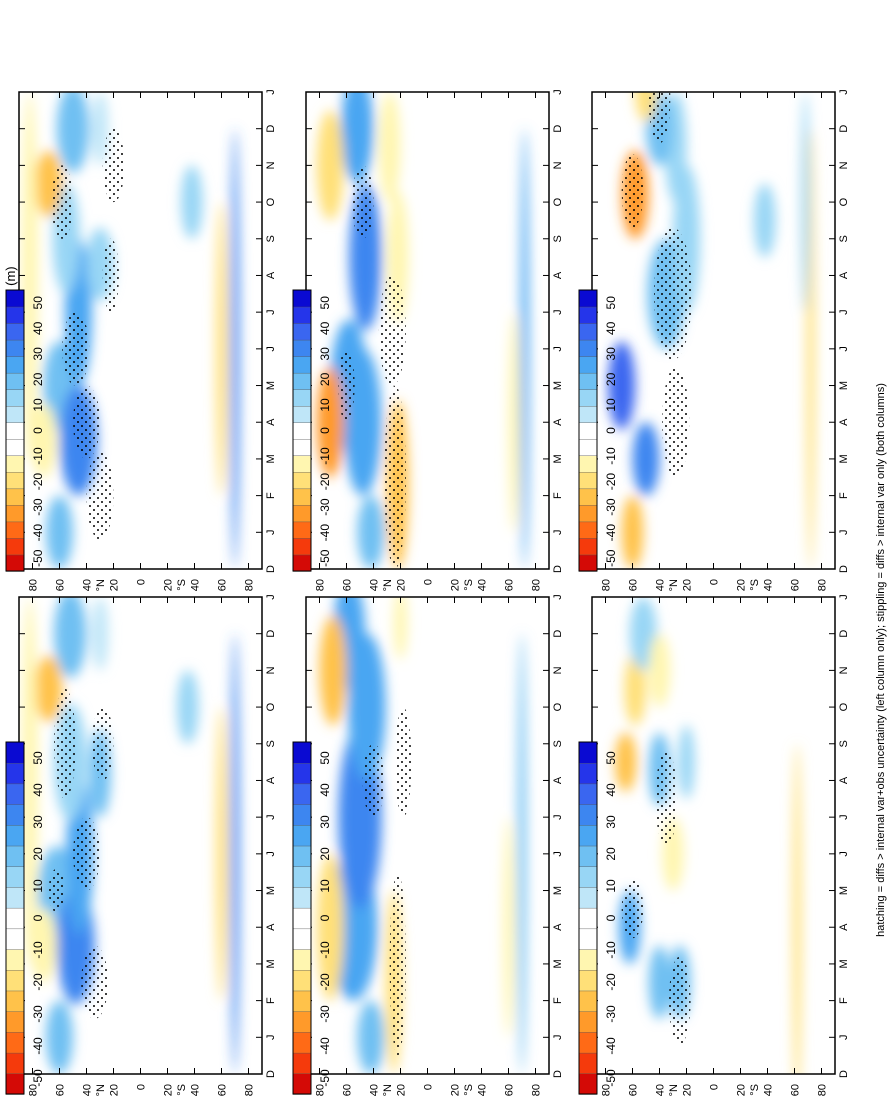  I want to click on colorbar-tick-label: 10, so click(325, 886).